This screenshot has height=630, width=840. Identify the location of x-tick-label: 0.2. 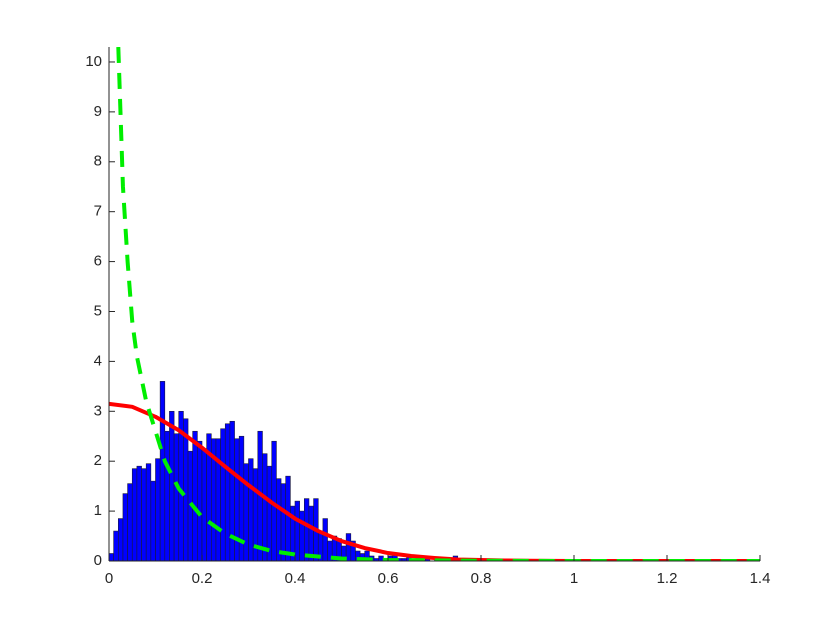
(202, 578).